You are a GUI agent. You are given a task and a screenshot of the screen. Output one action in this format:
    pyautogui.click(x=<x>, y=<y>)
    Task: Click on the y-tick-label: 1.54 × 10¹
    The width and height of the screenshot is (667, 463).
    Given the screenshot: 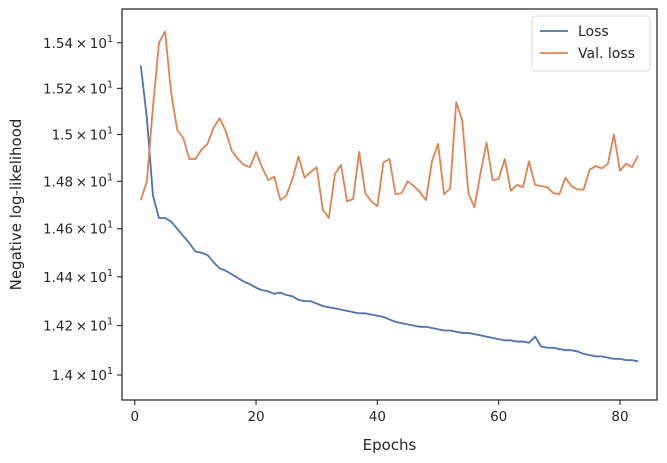 What is the action you would take?
    pyautogui.click(x=78, y=43)
    